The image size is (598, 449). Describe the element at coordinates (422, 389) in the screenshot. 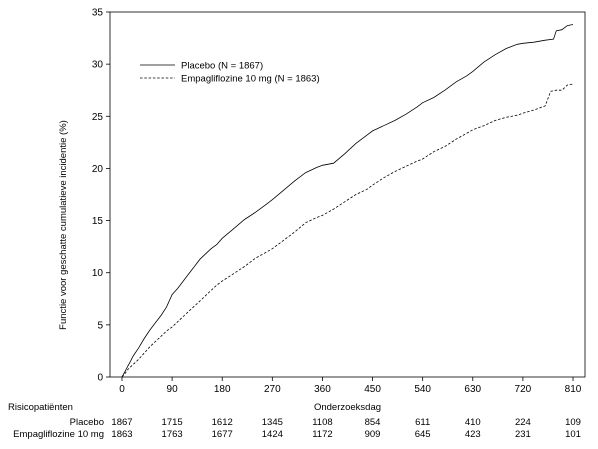

I see `x-tick-label: 540` at that location.